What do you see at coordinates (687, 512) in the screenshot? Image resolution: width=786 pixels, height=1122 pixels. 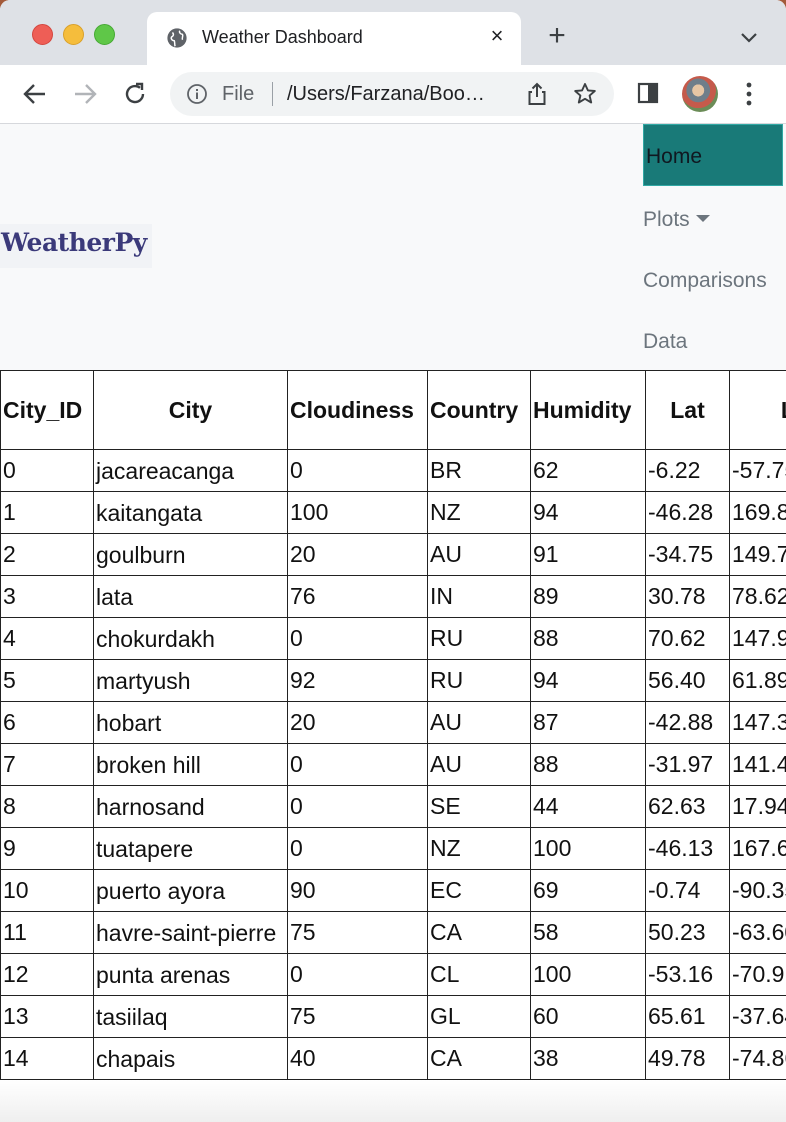 I see `table-cell: -46.28` at bounding box center [687, 512].